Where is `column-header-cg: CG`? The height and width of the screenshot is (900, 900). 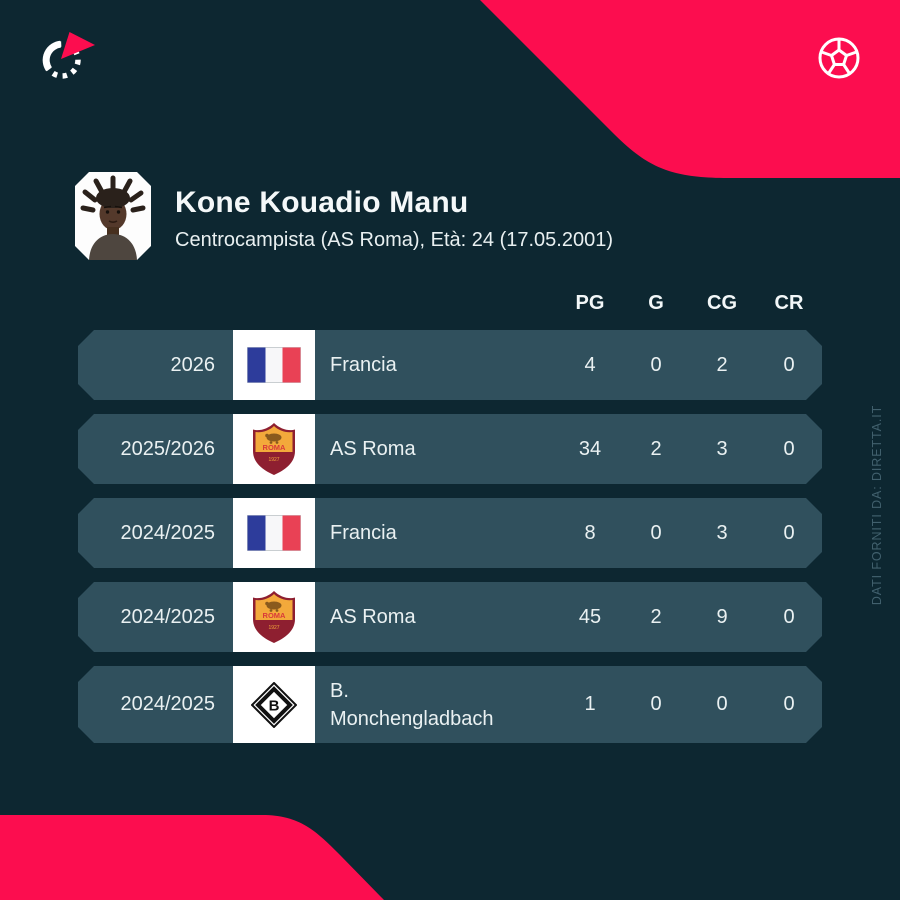
column-header-cg: CG is located at coordinates (722, 303).